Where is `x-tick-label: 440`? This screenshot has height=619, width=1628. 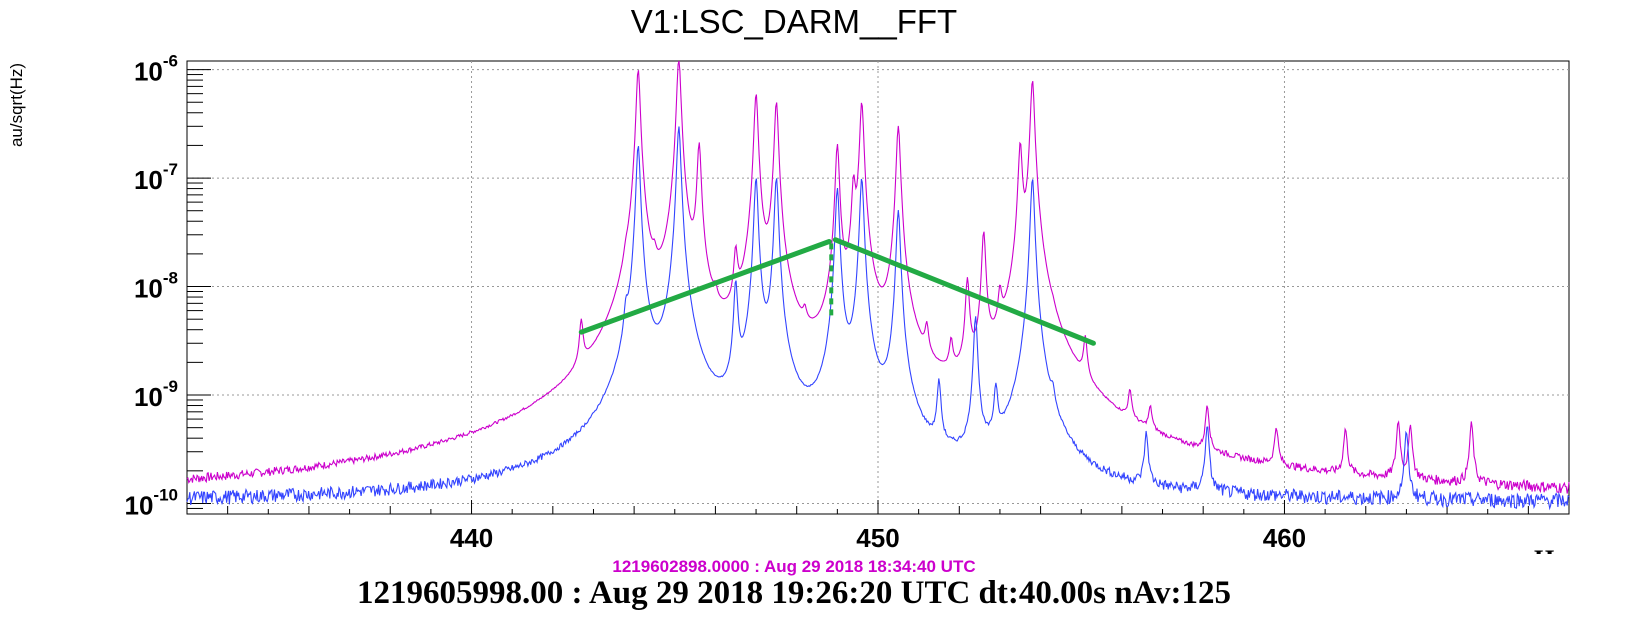 x-tick-label: 440 is located at coordinates (471, 538).